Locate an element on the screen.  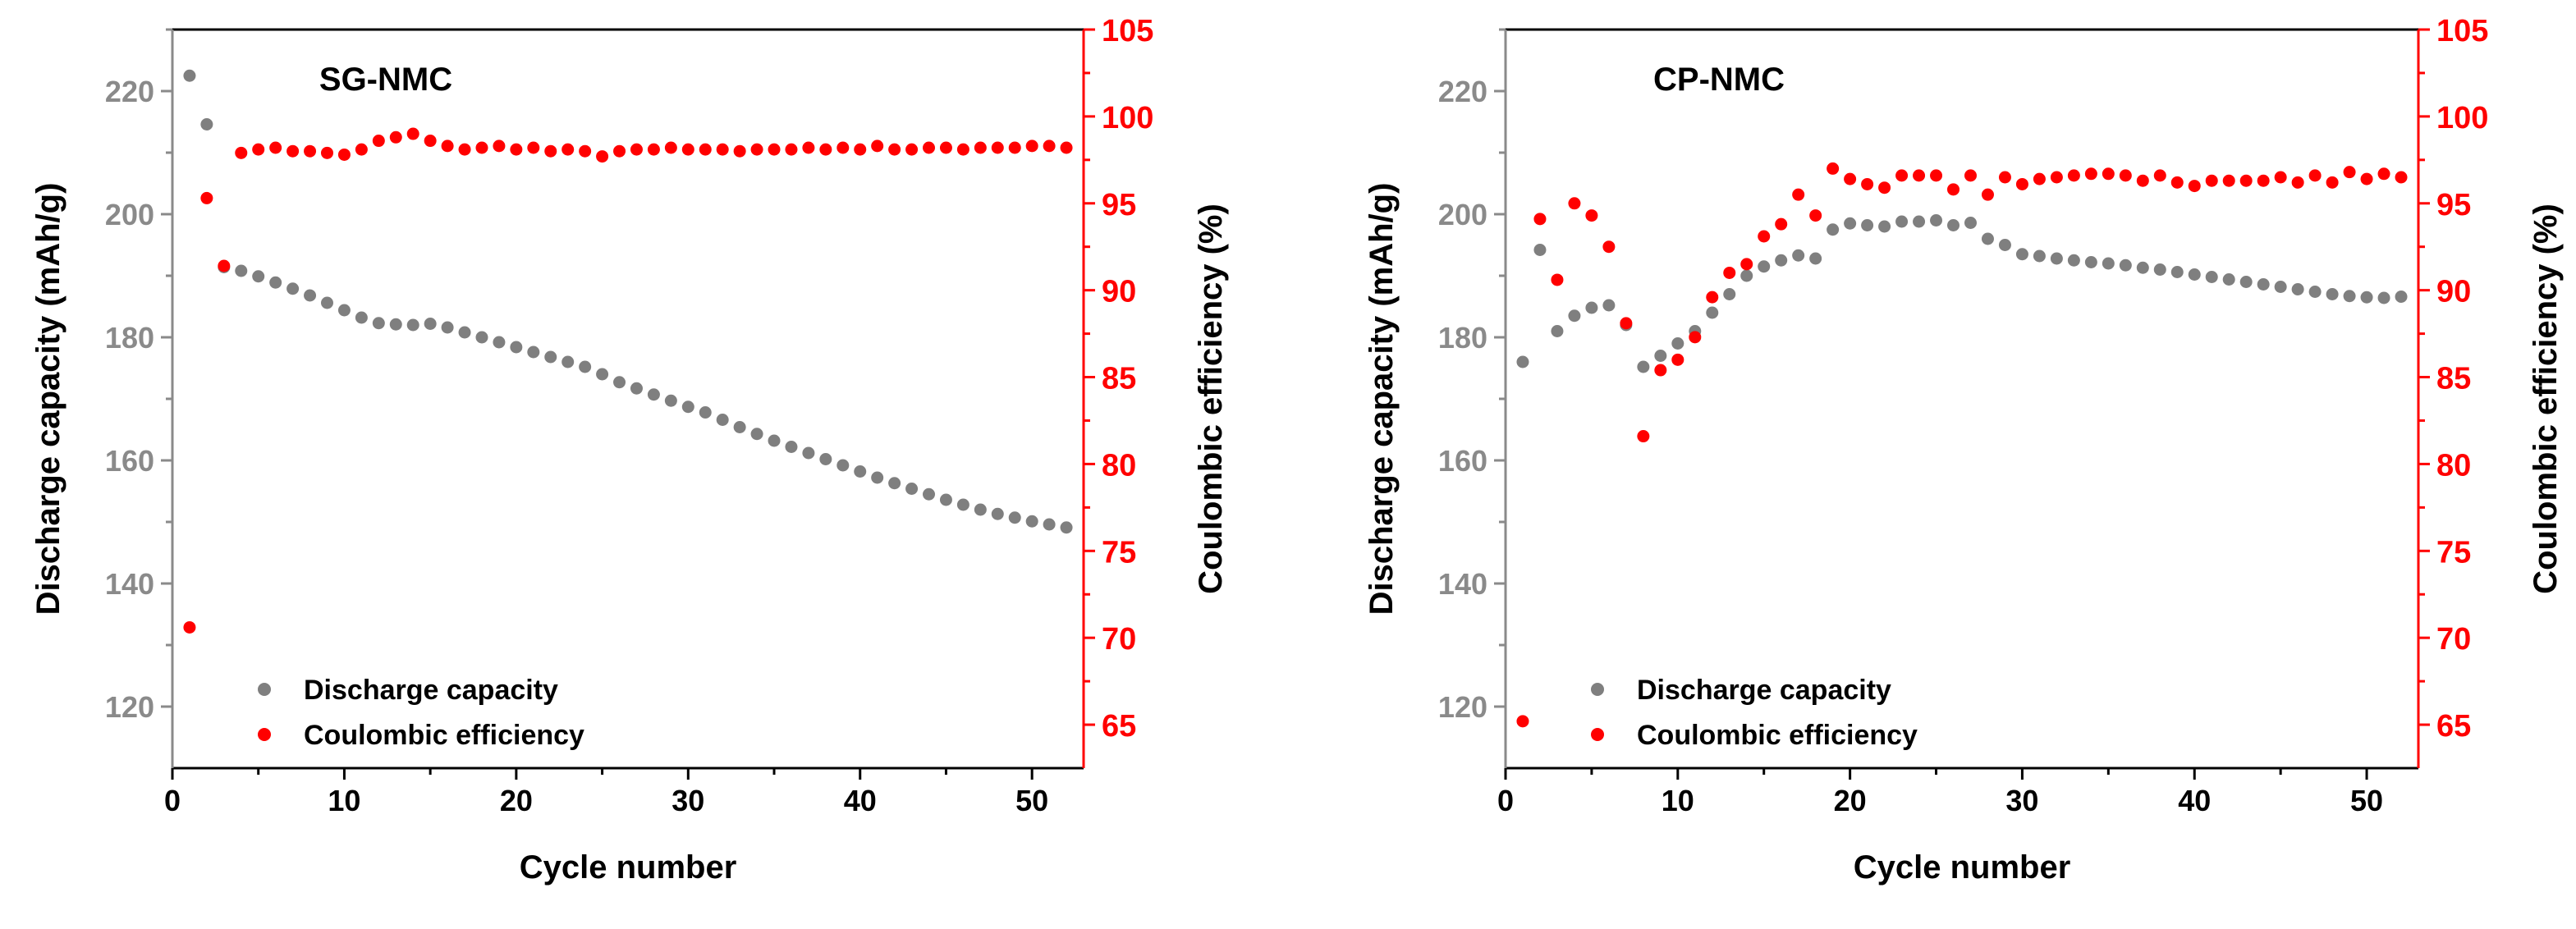
legend-marker is located at coordinates (1598, 689).